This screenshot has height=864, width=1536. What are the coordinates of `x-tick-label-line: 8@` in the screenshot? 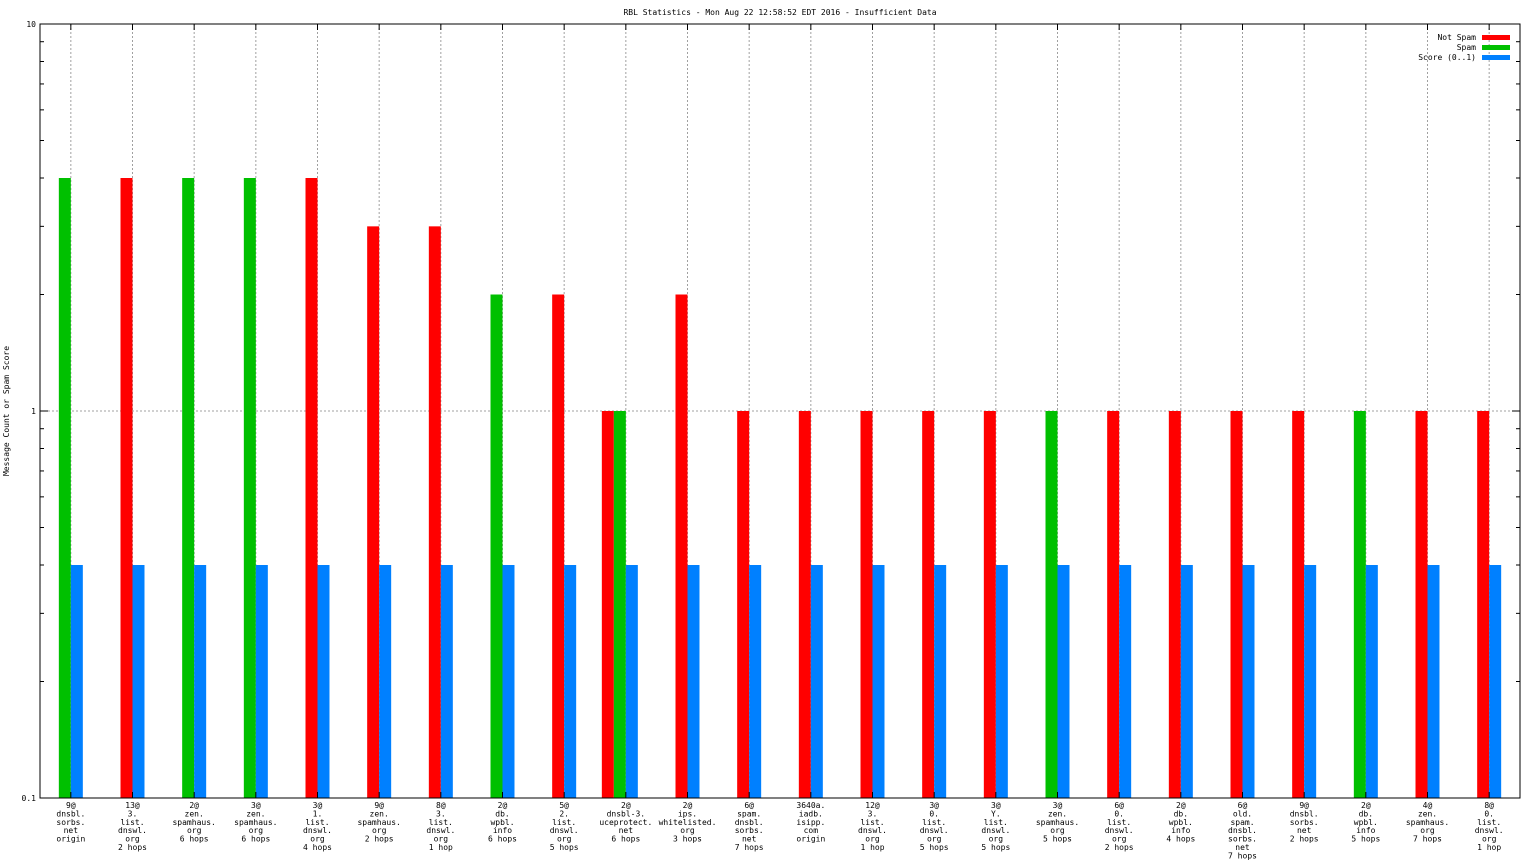 It's located at (1489, 805).